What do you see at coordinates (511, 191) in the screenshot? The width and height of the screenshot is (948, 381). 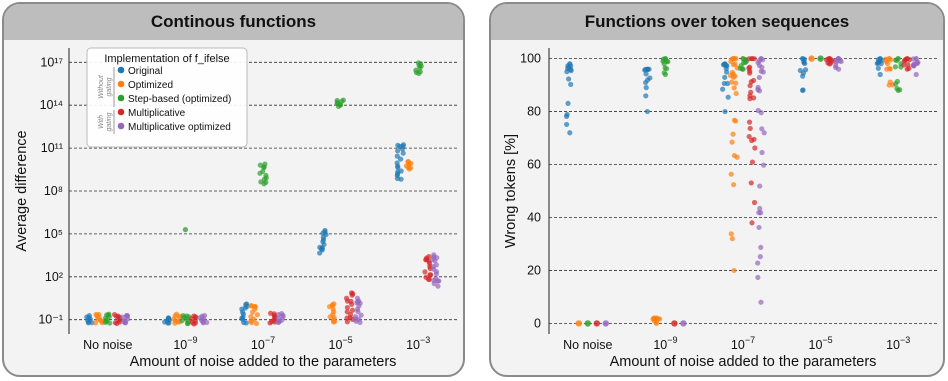 I see `y-axis-label: Wrong tokens [%]` at bounding box center [511, 191].